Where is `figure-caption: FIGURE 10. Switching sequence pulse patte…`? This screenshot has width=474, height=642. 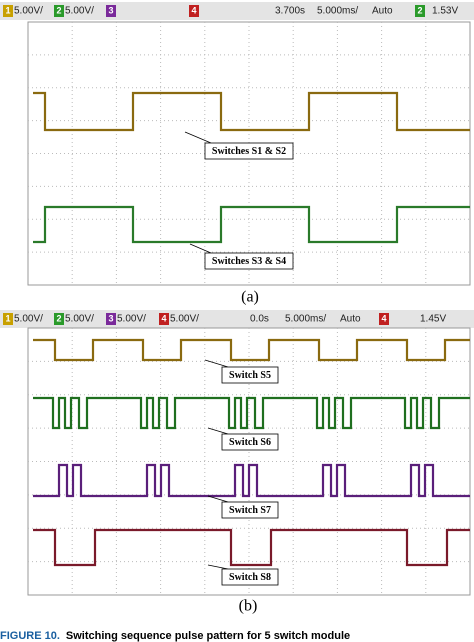 figure-caption: FIGURE 10. Switching sequence pulse patte… is located at coordinates (175, 636).